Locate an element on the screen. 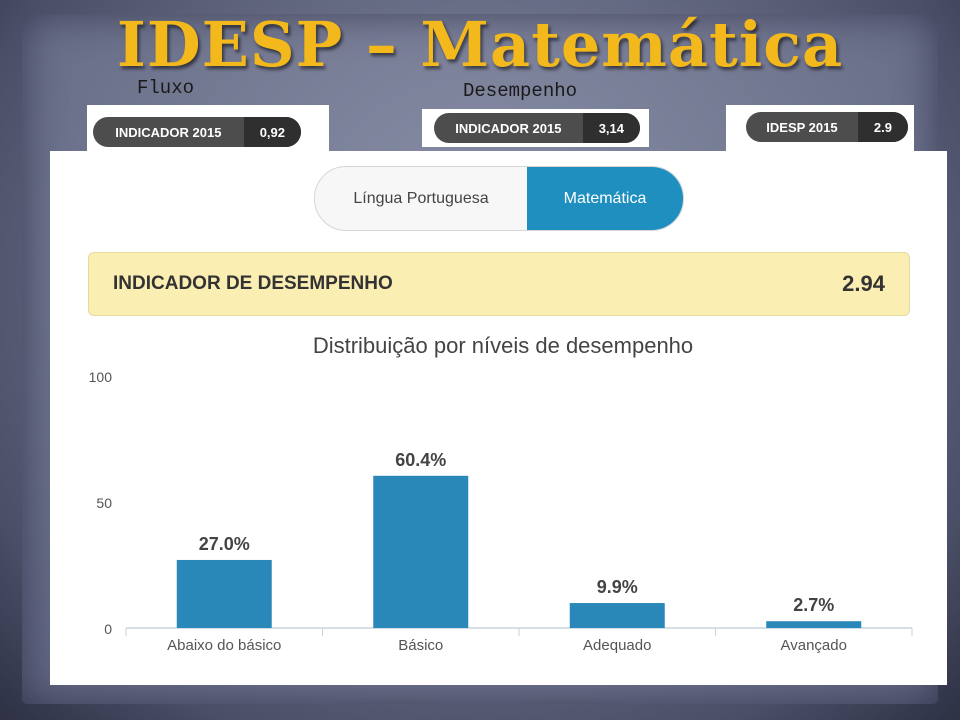 The height and width of the screenshot is (720, 960). idesp-pill-key: IDESP 2015 is located at coordinates (802, 127).